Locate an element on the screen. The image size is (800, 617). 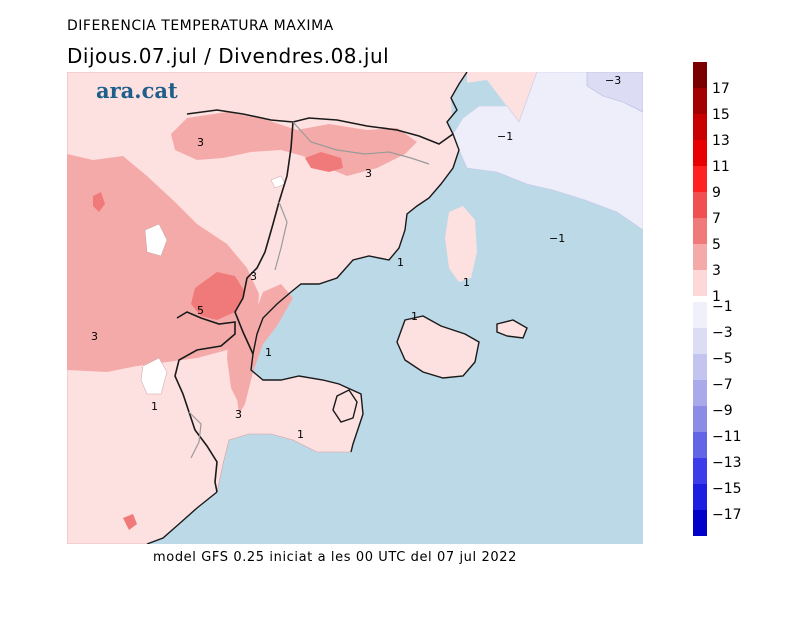
contour-label-ebro-3: 3 is located at coordinates (368, 173).